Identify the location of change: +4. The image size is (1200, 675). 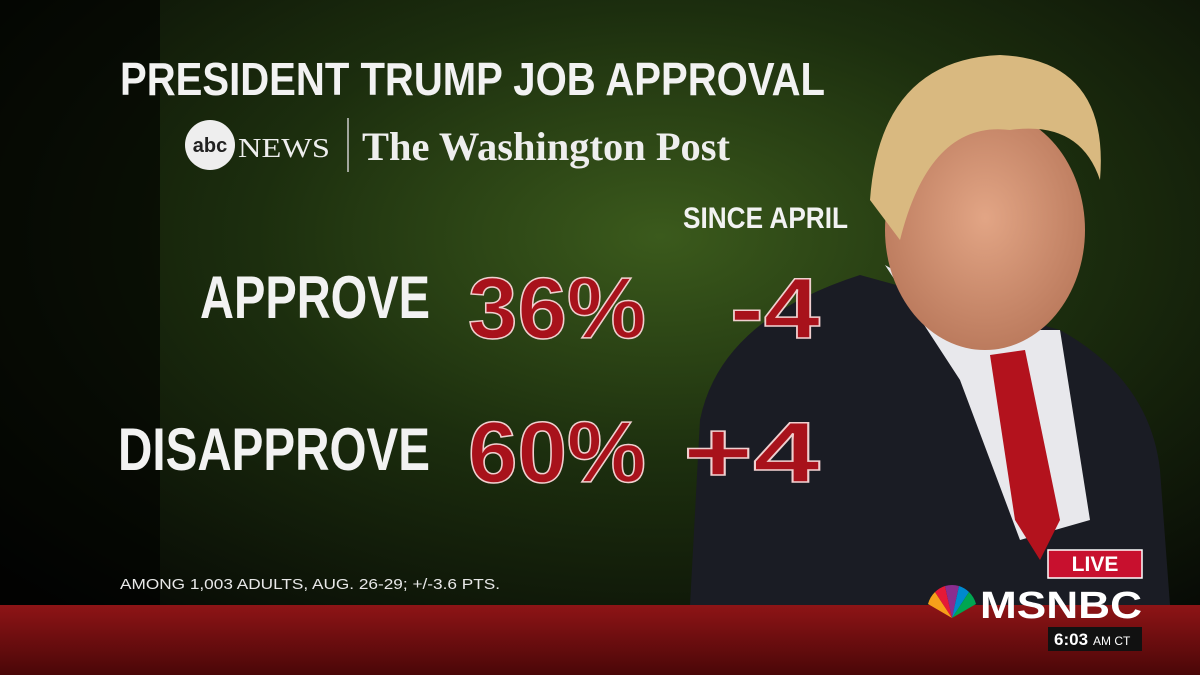
(751, 453).